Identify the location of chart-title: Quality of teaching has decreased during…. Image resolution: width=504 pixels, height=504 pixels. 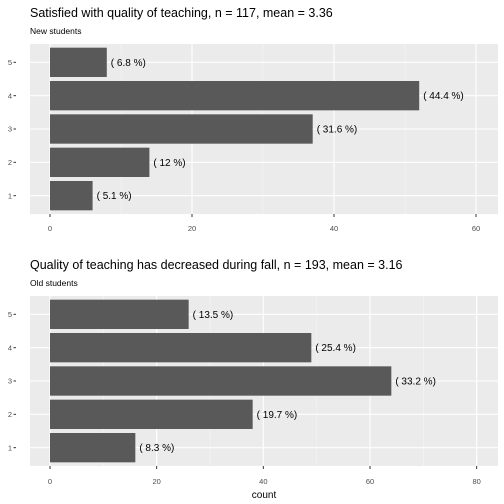
(216, 265).